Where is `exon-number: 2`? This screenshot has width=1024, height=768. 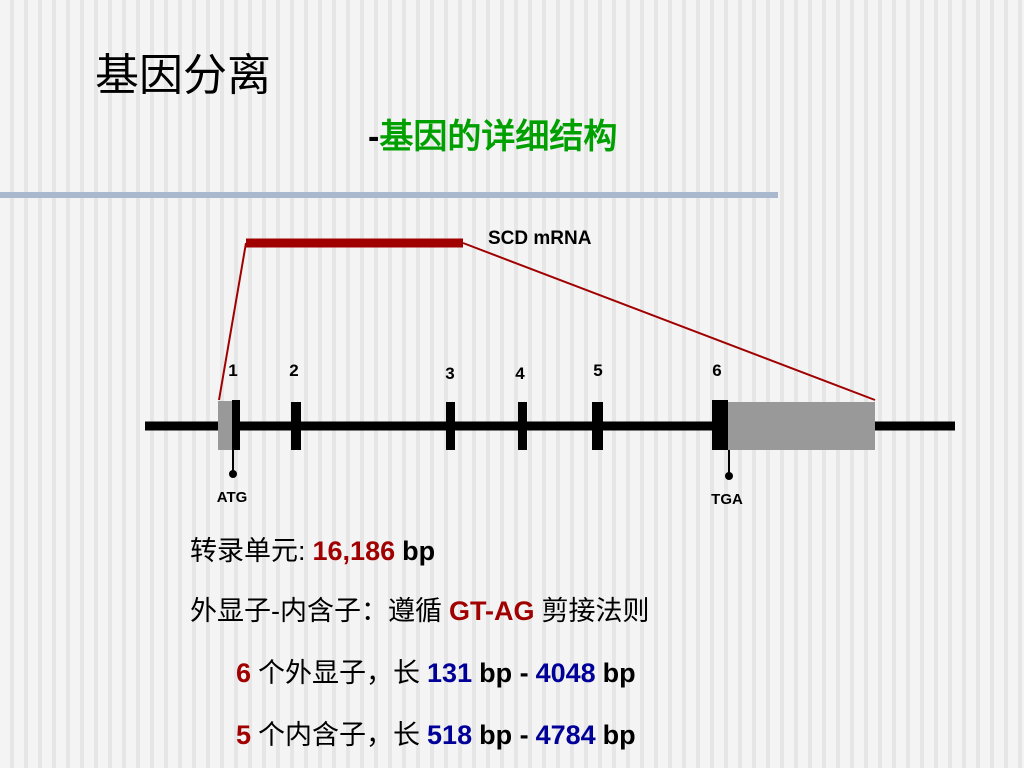
exon-number: 2 is located at coordinates (293, 370).